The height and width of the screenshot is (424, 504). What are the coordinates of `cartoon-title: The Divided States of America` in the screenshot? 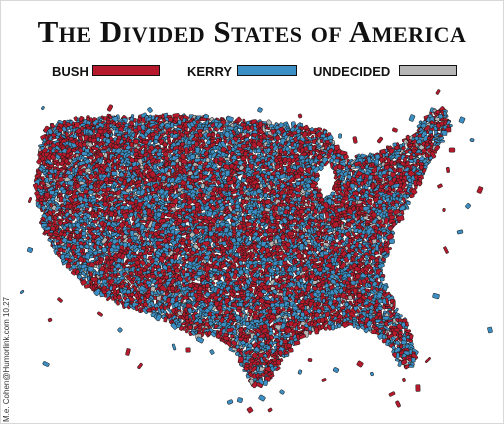 It's located at (252, 31).